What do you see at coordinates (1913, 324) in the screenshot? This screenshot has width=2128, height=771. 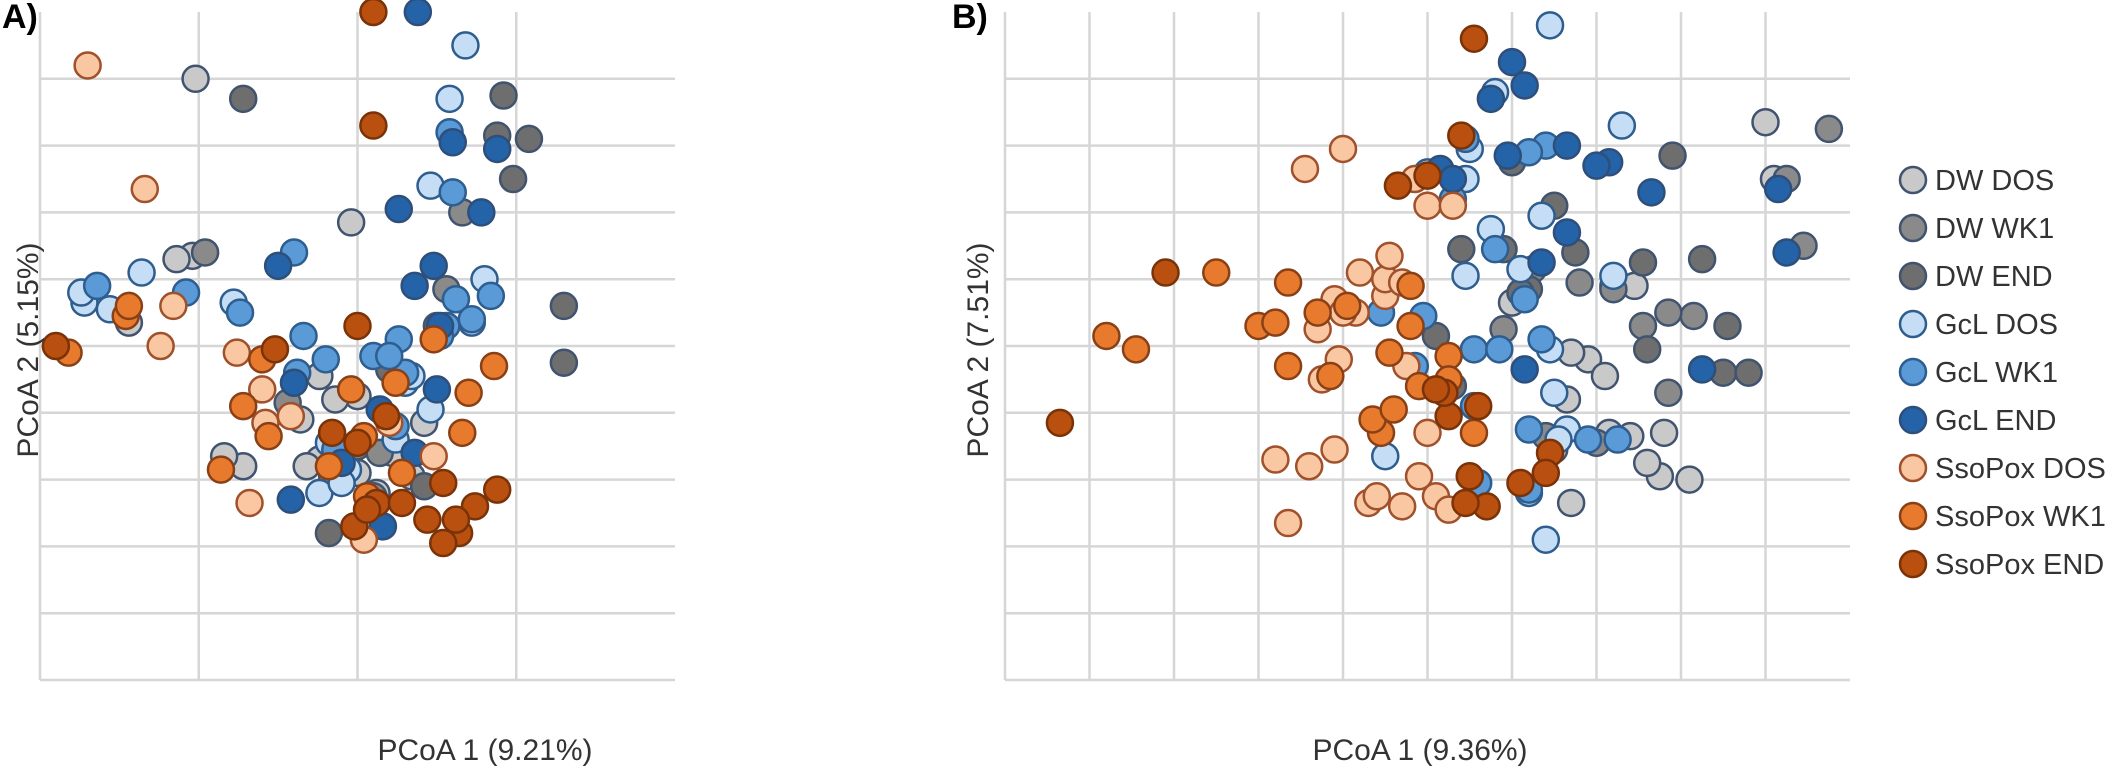 I see `legend-marker-gcl-dos` at bounding box center [1913, 324].